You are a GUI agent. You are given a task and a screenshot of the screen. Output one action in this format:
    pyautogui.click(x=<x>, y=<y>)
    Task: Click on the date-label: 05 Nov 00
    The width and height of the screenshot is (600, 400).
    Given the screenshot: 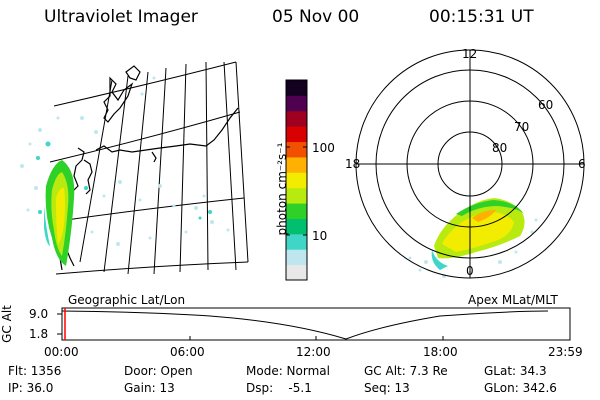 What is the action you would take?
    pyautogui.click(x=316, y=17)
    